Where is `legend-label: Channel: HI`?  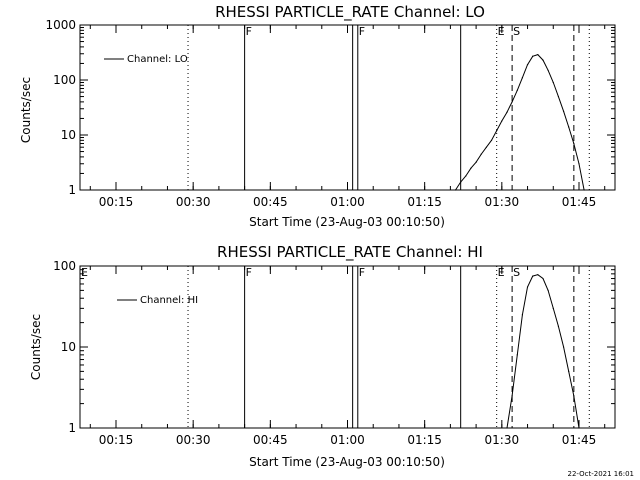
legend-label: Channel: HI is located at coordinates (169, 300).